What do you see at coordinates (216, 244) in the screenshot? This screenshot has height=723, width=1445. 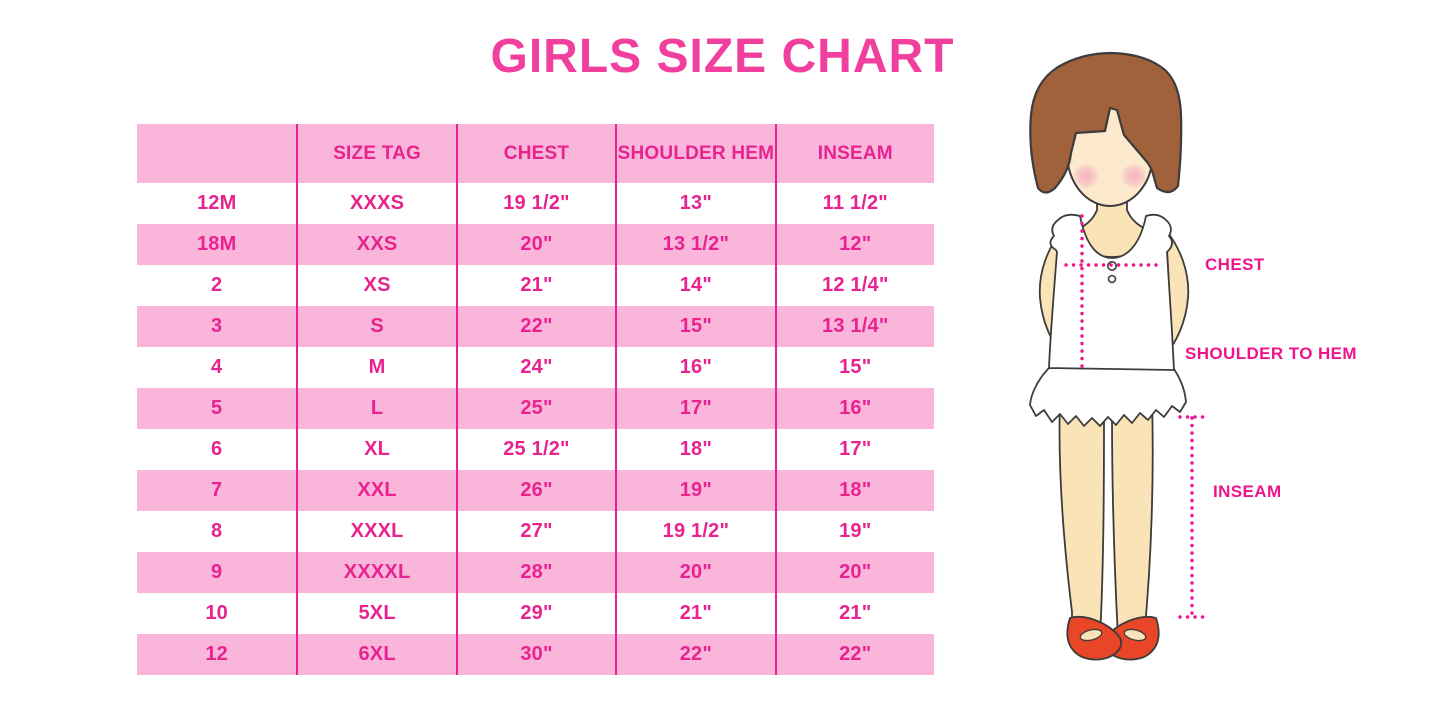 I see `size-cell: 18M` at bounding box center [216, 244].